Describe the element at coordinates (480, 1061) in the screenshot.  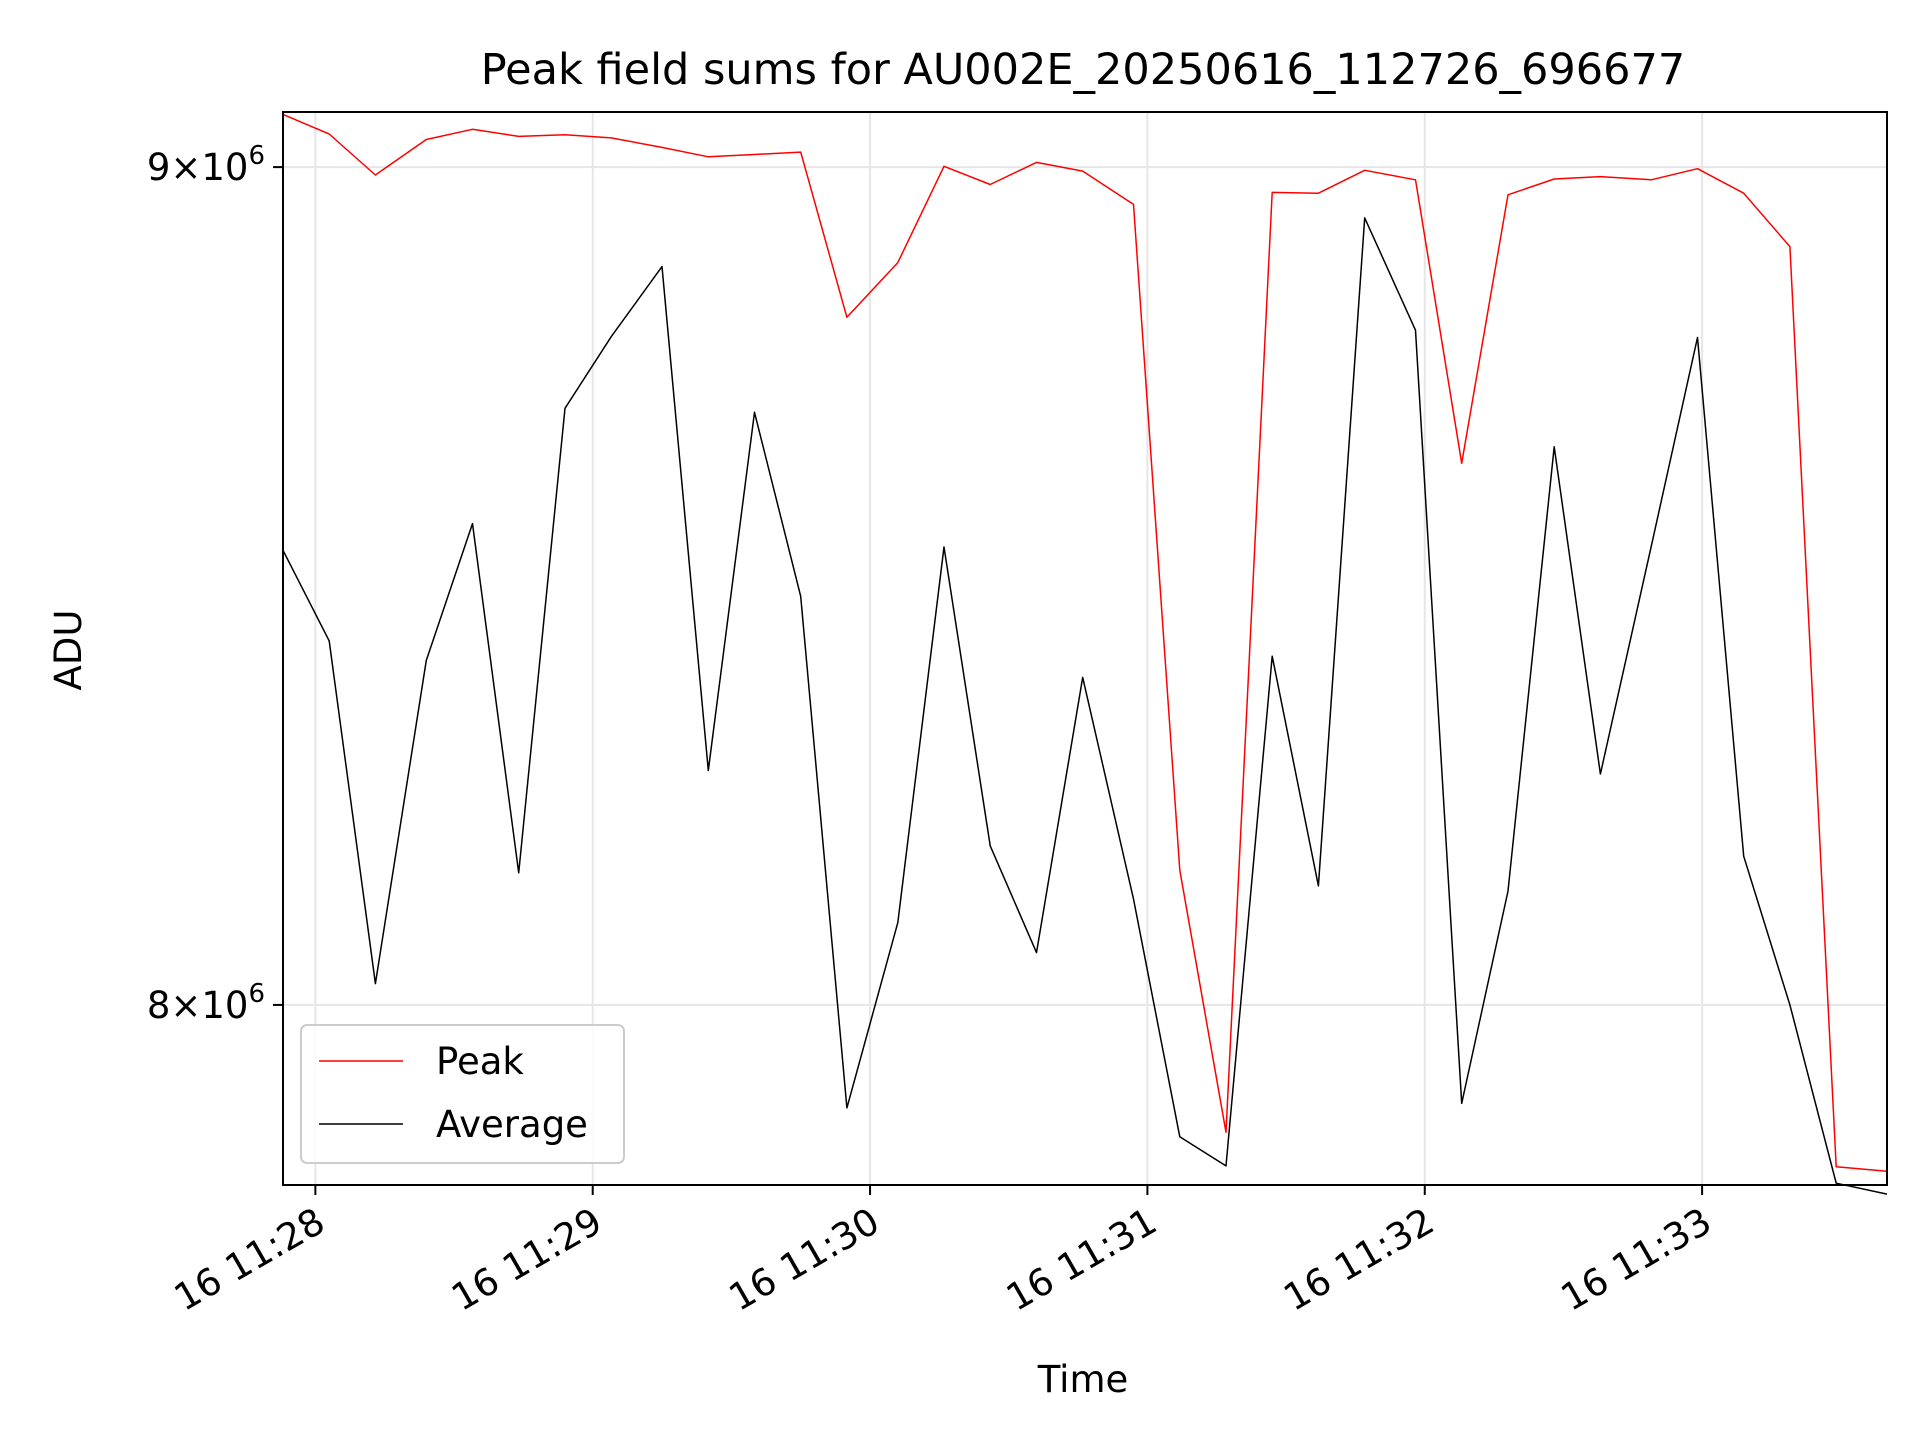
I see `legend-label: Peak` at that location.